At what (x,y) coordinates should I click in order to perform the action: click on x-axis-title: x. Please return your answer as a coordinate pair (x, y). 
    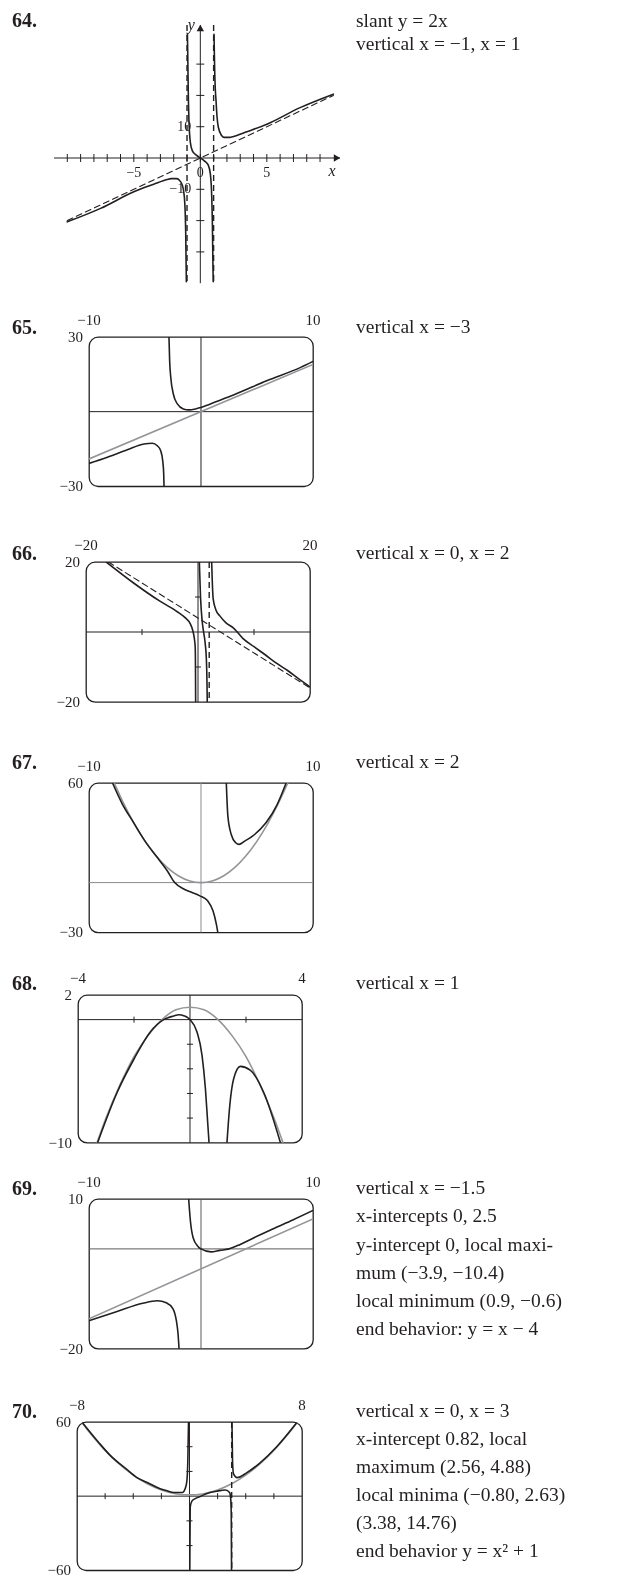
    Looking at the image, I should click on (331, 170).